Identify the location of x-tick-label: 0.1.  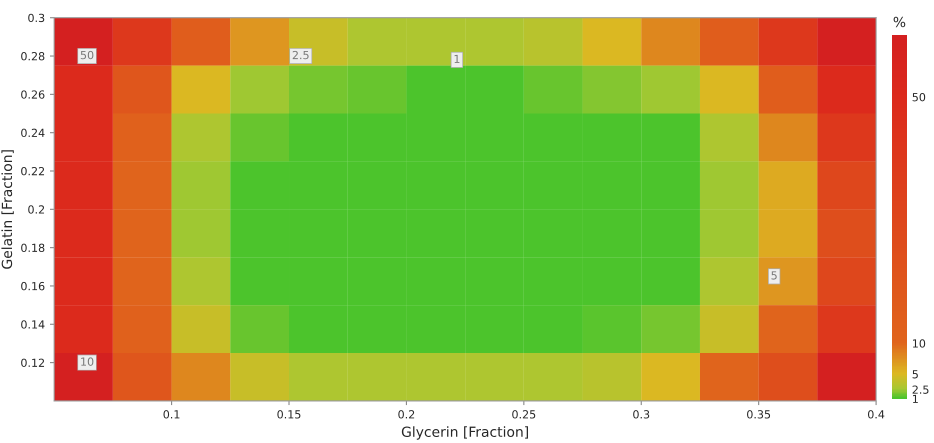
(171, 414).